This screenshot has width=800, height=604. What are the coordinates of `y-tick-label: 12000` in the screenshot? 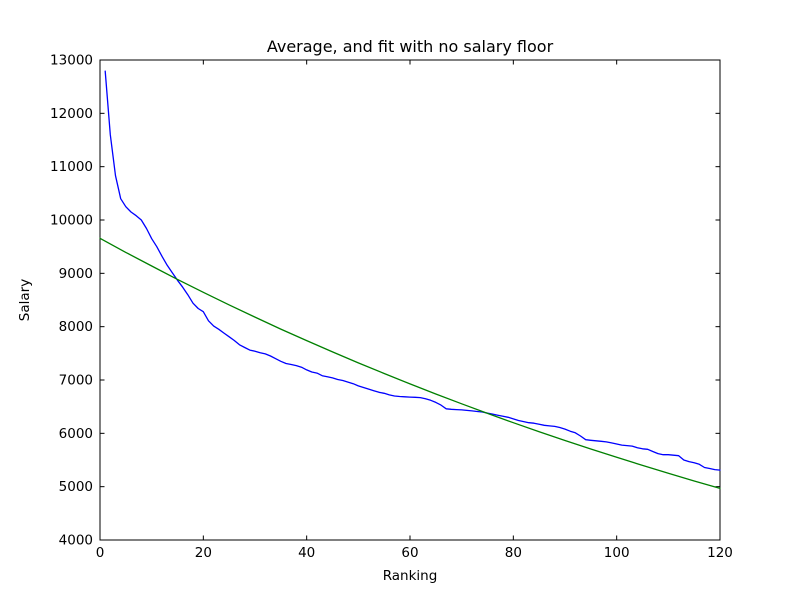 It's located at (71, 114).